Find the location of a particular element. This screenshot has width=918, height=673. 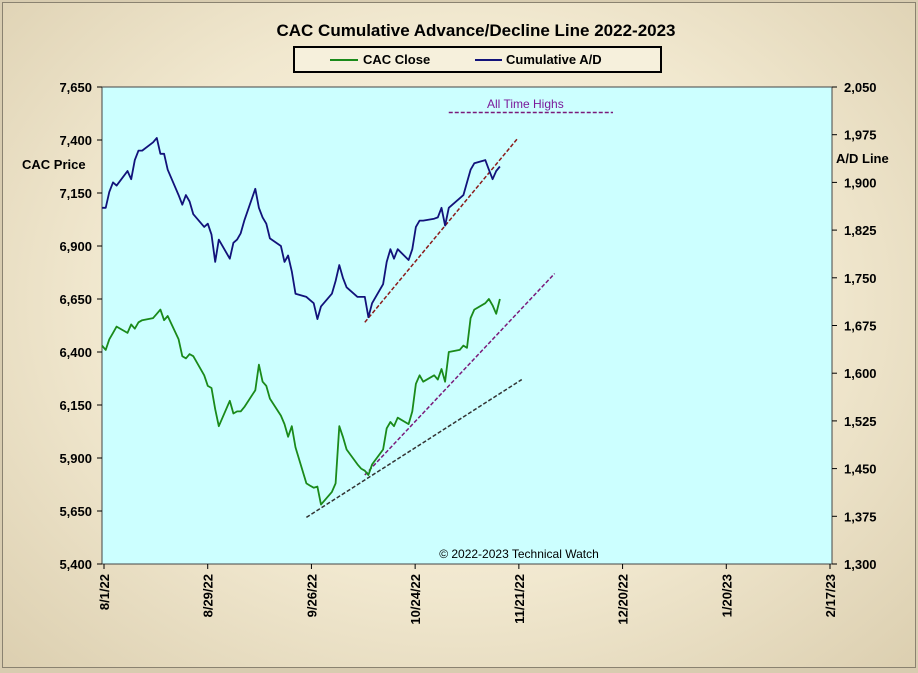

left-tick-label: 5,900 is located at coordinates (75, 458).